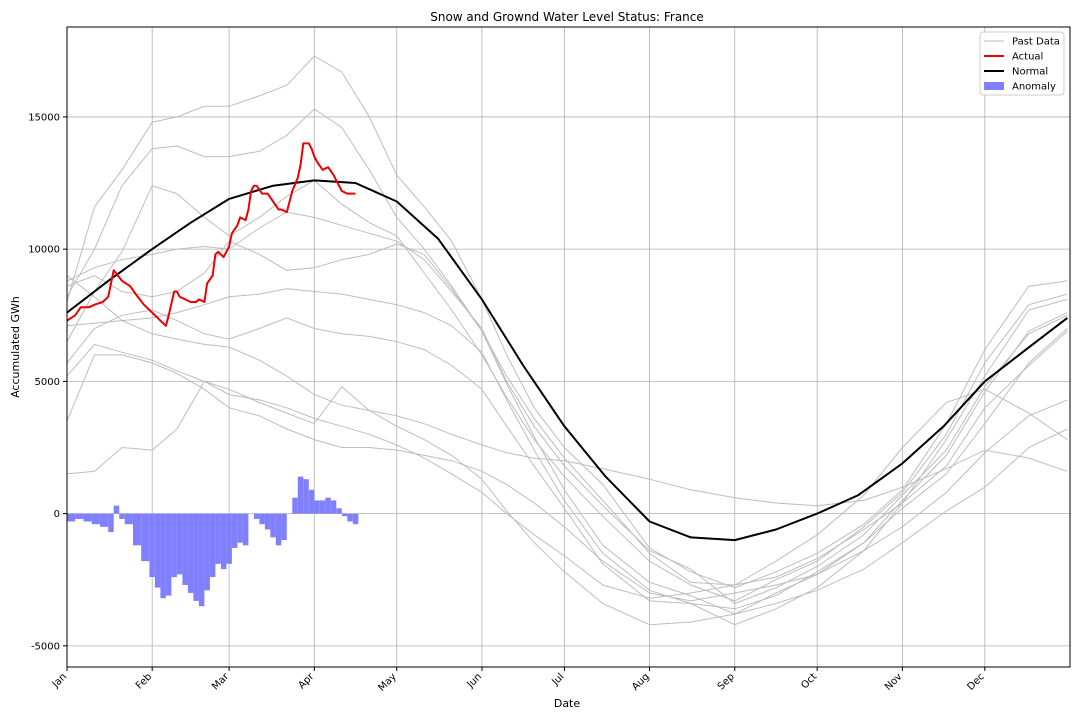 The image size is (1080, 720). I want to click on actual-line-group, so click(211, 234).